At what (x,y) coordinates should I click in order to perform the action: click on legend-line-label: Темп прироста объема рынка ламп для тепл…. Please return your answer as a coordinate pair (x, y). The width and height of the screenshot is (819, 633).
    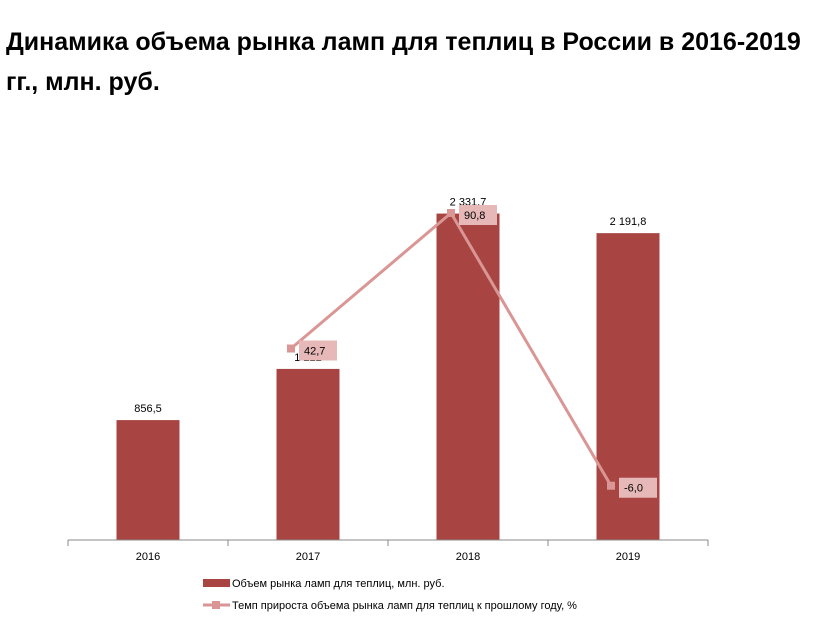
    Looking at the image, I should click on (404, 606).